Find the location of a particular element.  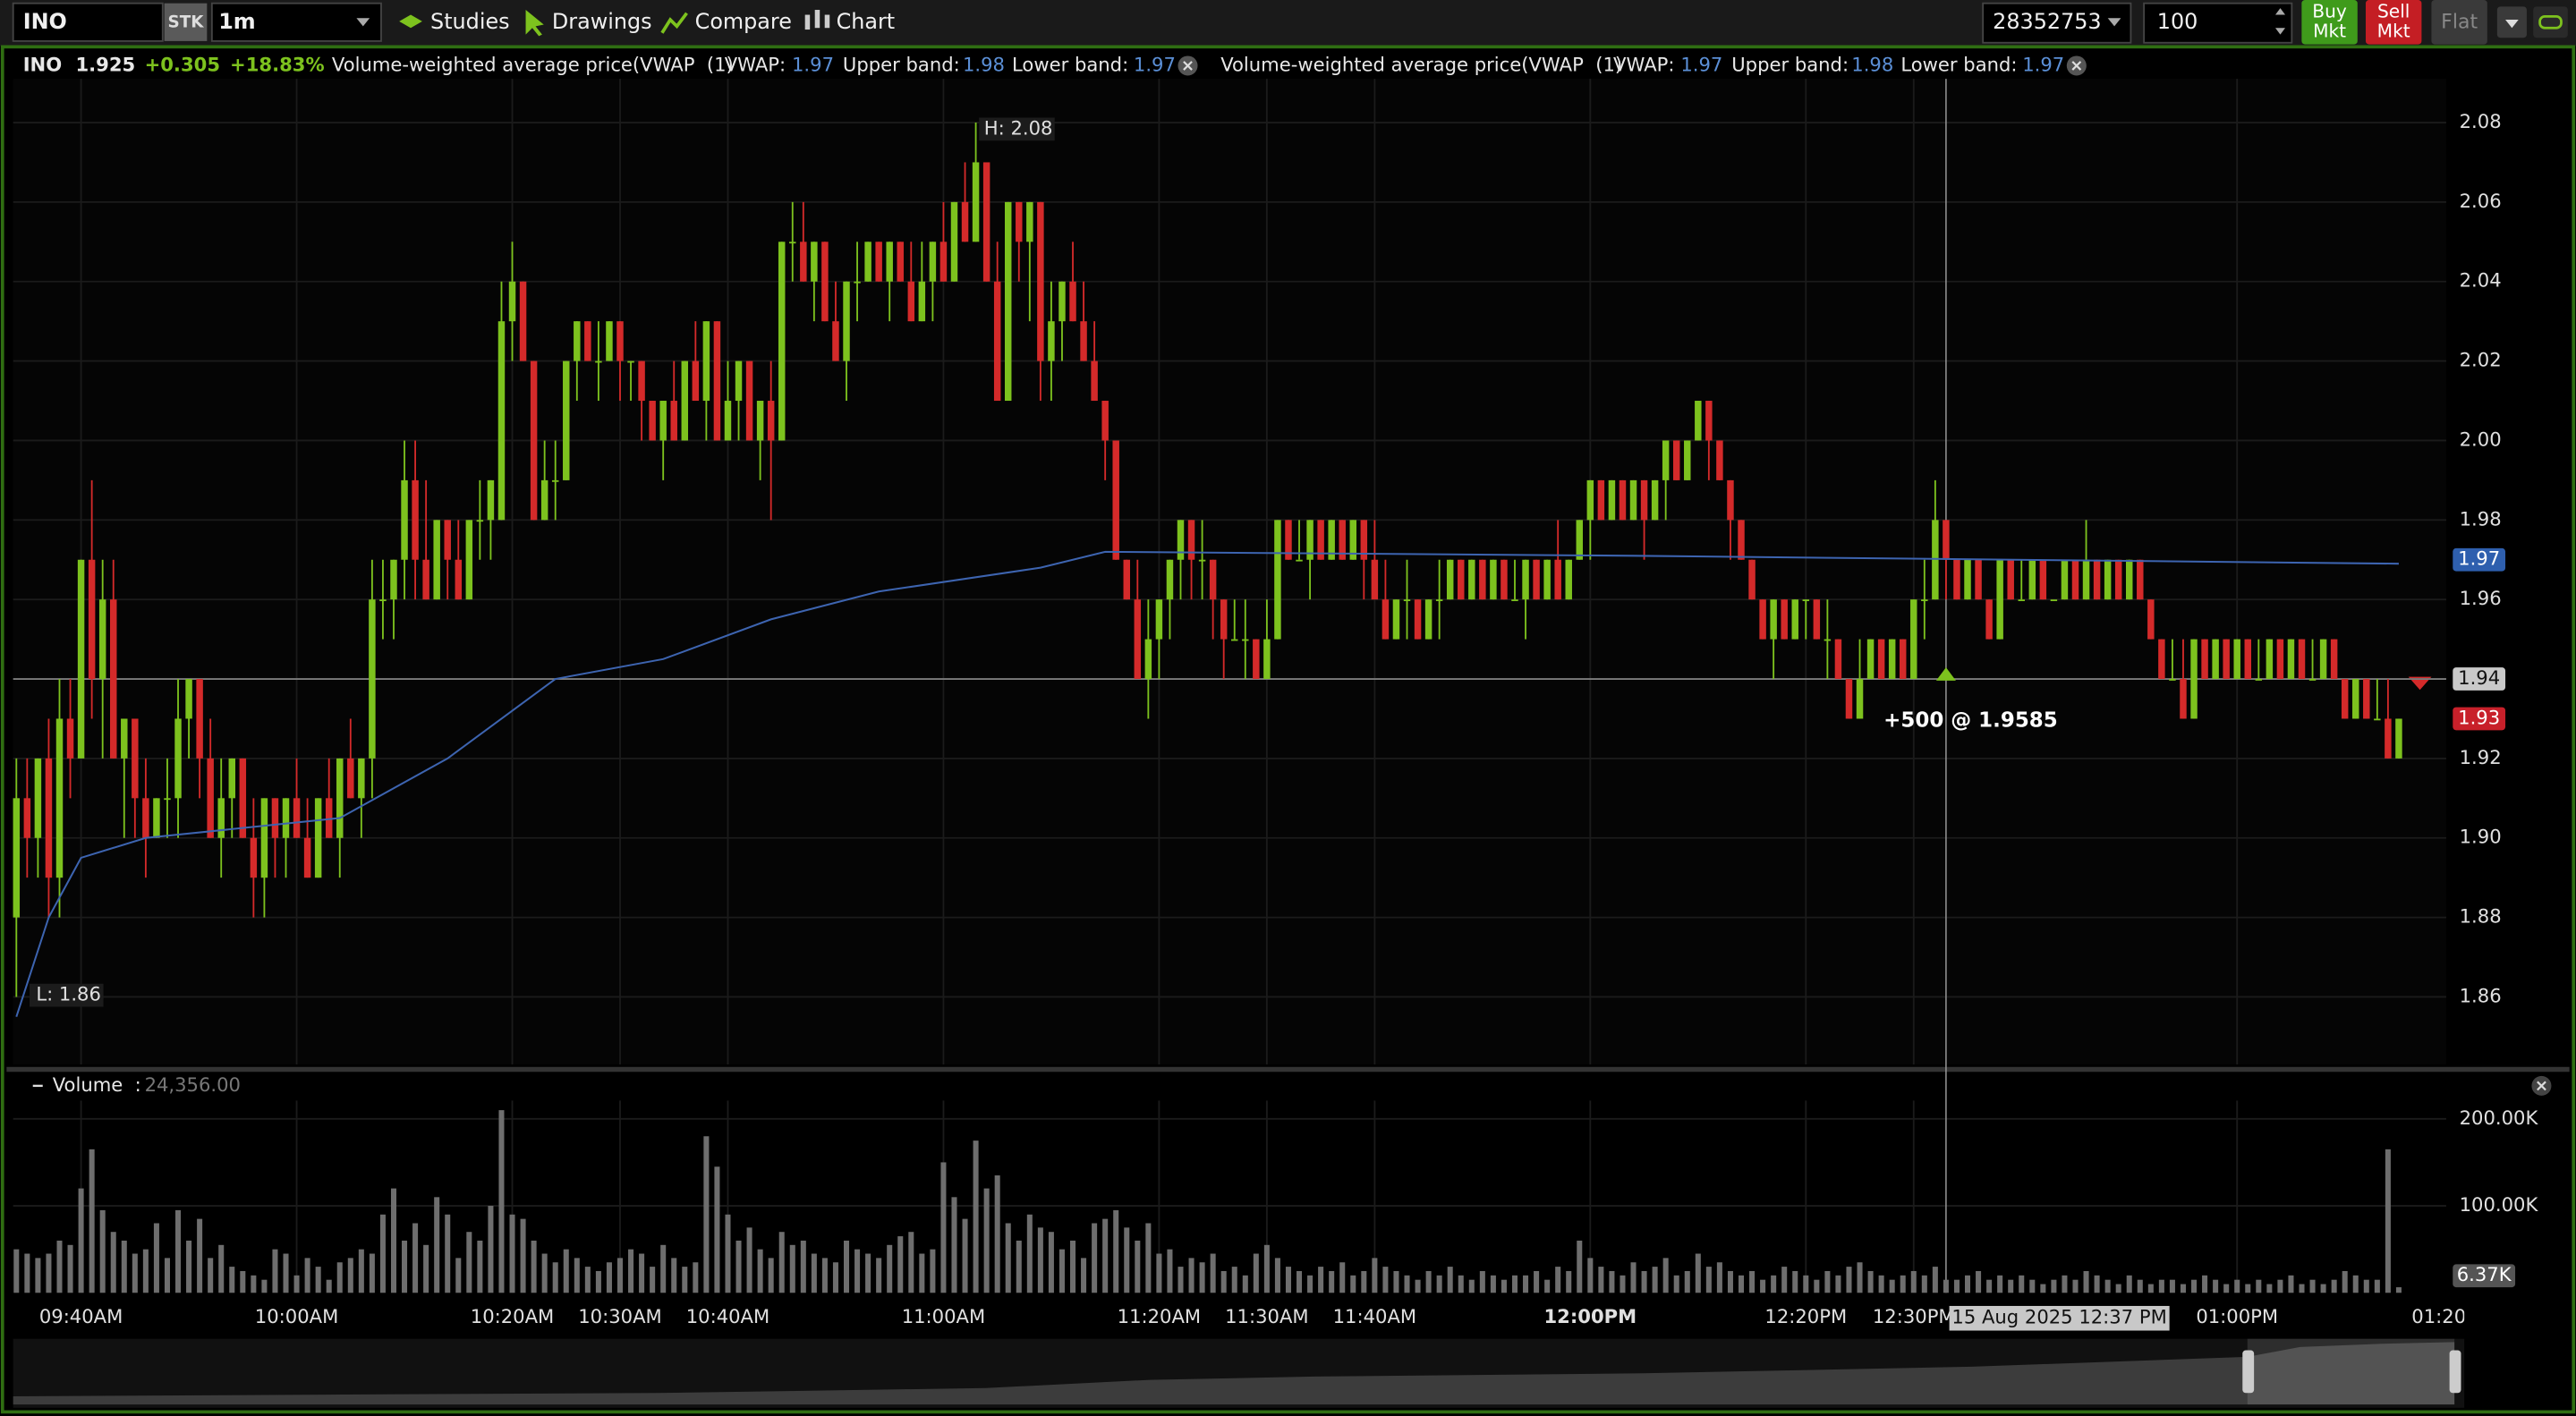

sec-type: STK is located at coordinates (185, 22).